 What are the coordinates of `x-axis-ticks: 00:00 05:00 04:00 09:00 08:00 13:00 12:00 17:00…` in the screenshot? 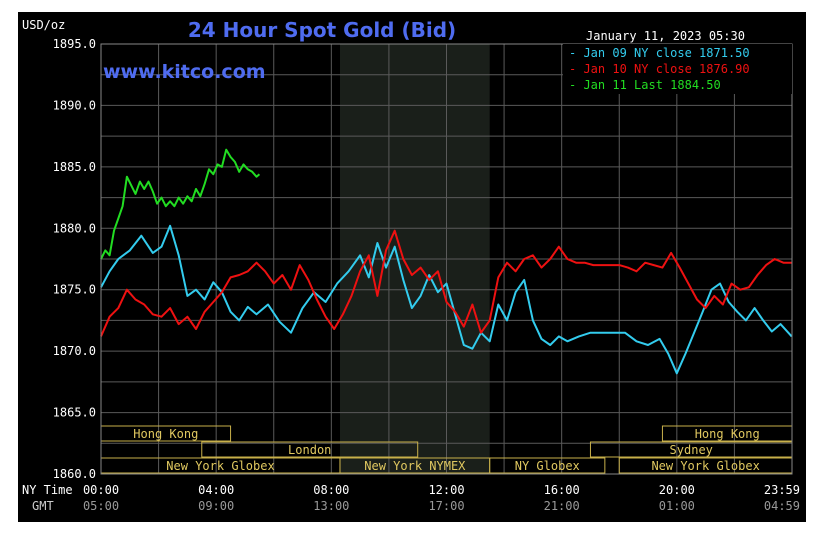 It's located at (441, 498).